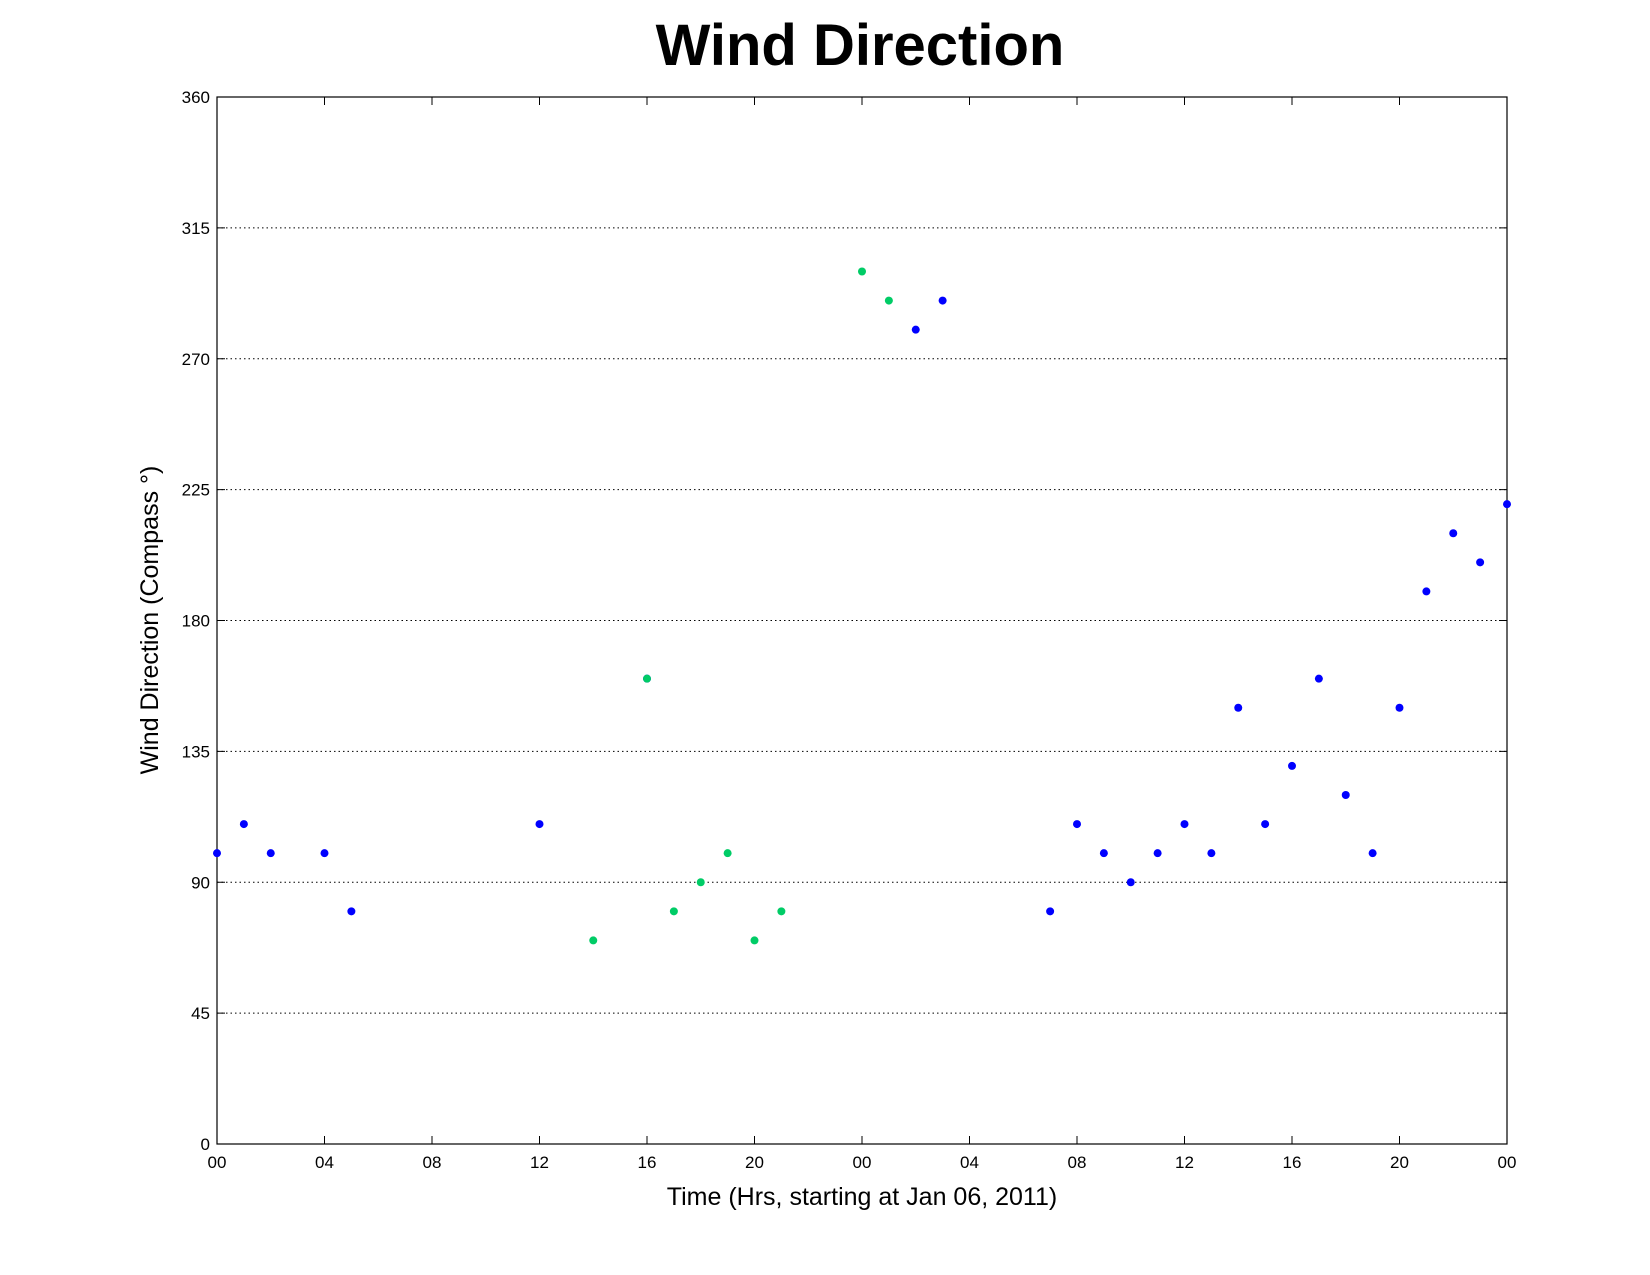 This screenshot has width=1650, height=1275. Describe the element at coordinates (205, 1144) in the screenshot. I see `y-tick-label: 0` at that location.